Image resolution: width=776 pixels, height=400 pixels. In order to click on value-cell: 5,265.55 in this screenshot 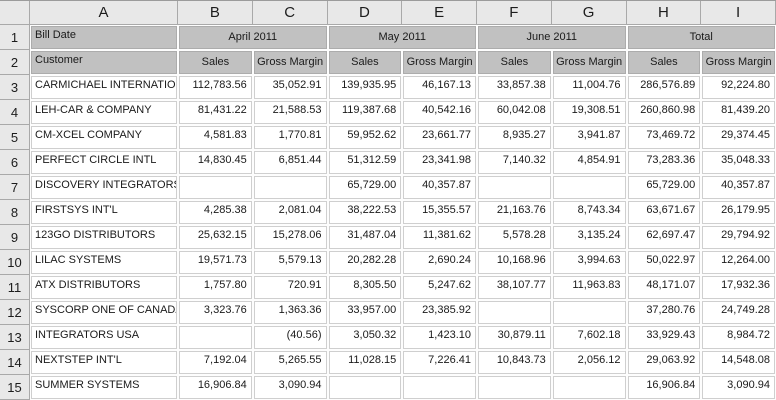, I will do `click(290, 362)`.